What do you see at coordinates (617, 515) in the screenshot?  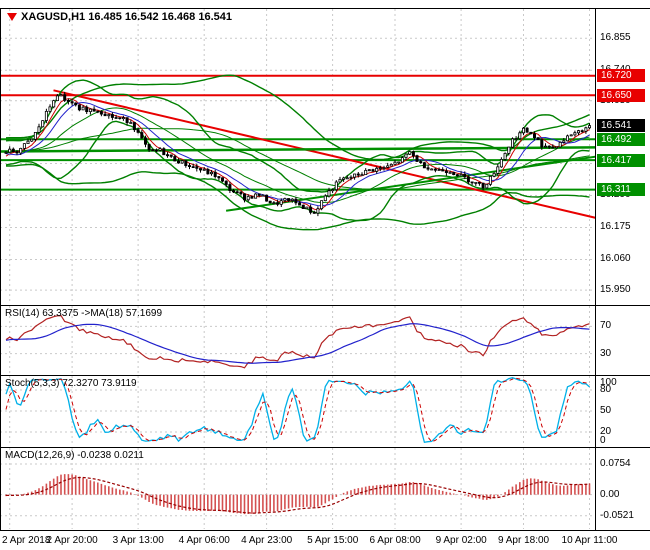 I see `macd-tick-label: -0.0521` at bounding box center [617, 515].